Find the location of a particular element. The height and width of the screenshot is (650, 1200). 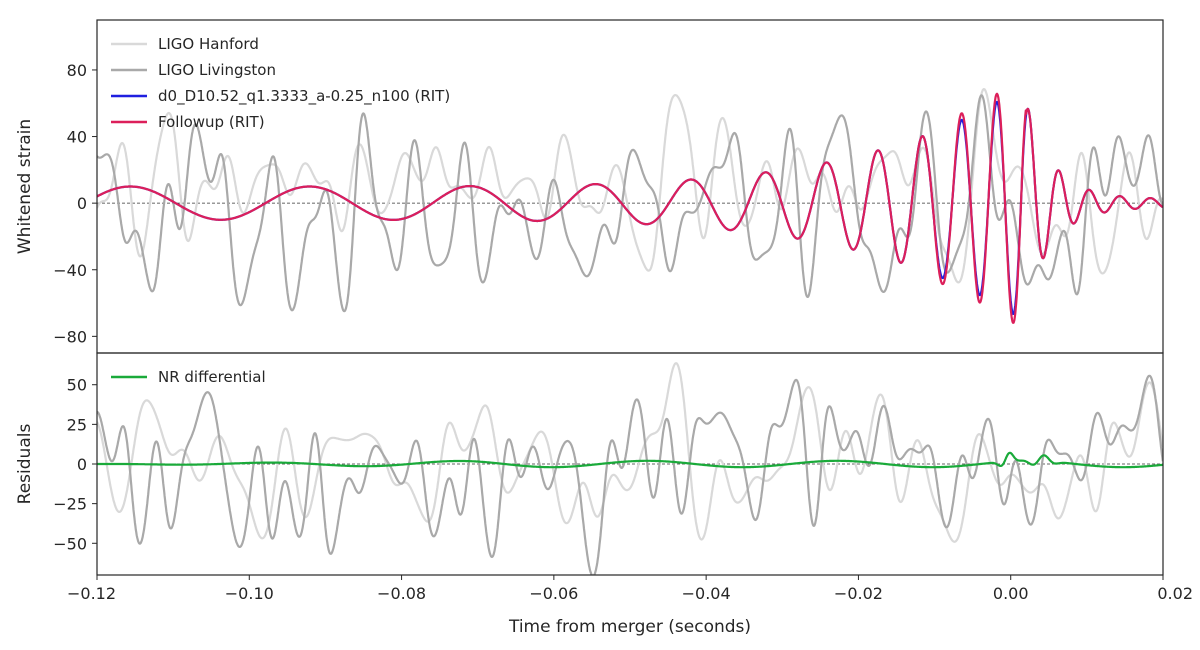

x-axis-label: Time from merger (seconds) is located at coordinates (629, 627).